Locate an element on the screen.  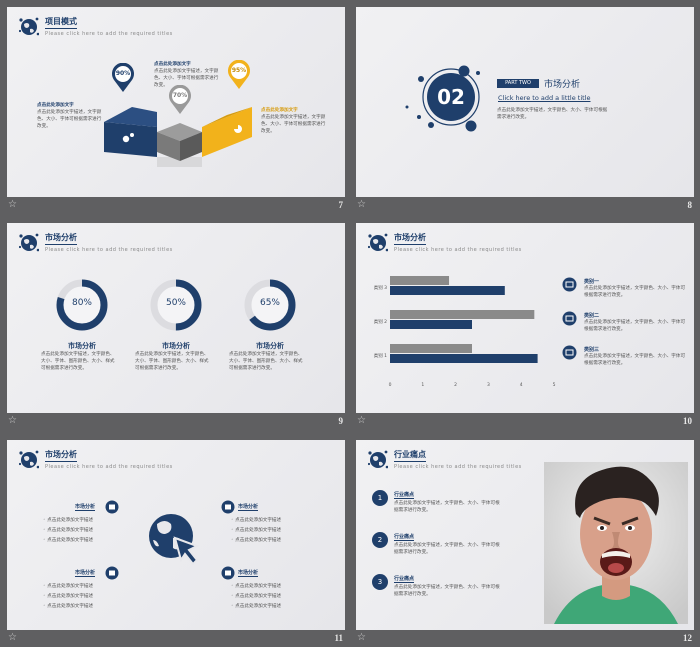
pie-chart-icon is located at coordinates (238, 129).